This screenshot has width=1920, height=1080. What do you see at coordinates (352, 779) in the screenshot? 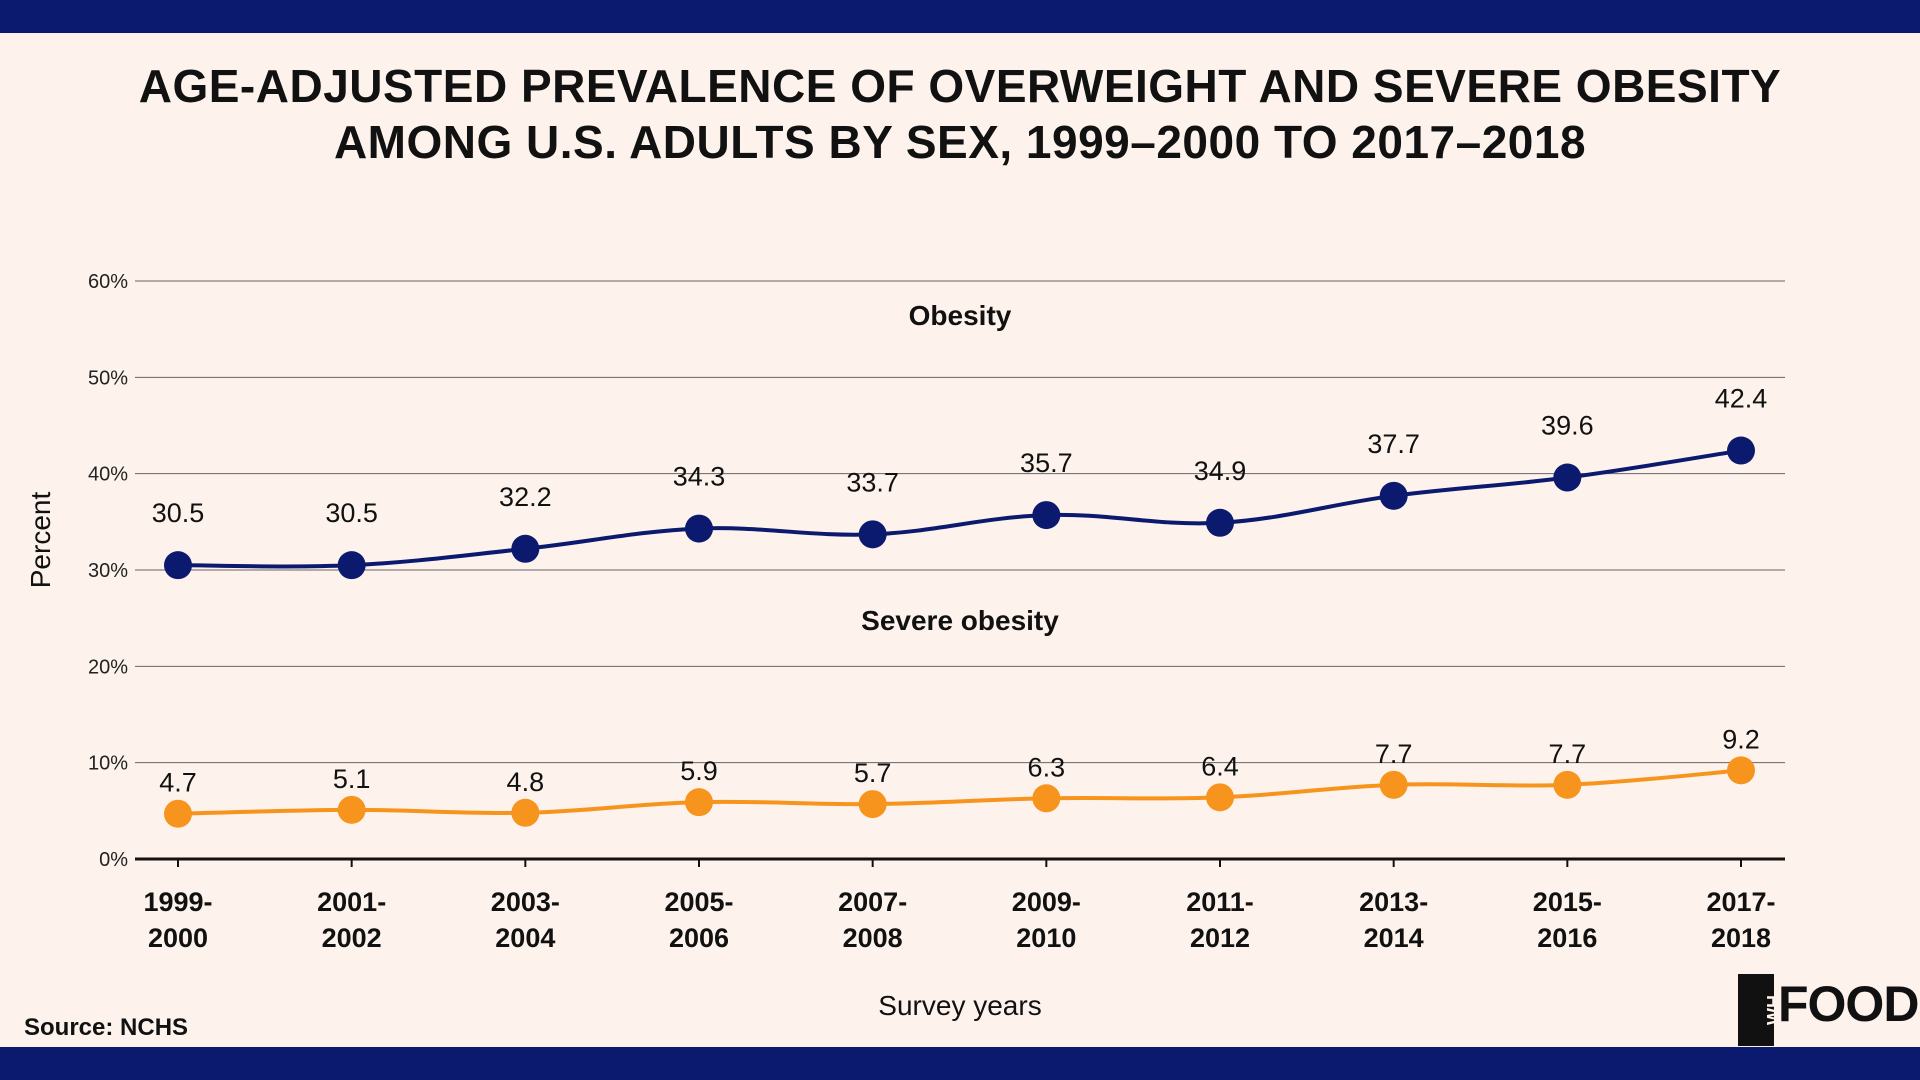
I see `severe-obesity-data-label: 5.1` at bounding box center [352, 779].